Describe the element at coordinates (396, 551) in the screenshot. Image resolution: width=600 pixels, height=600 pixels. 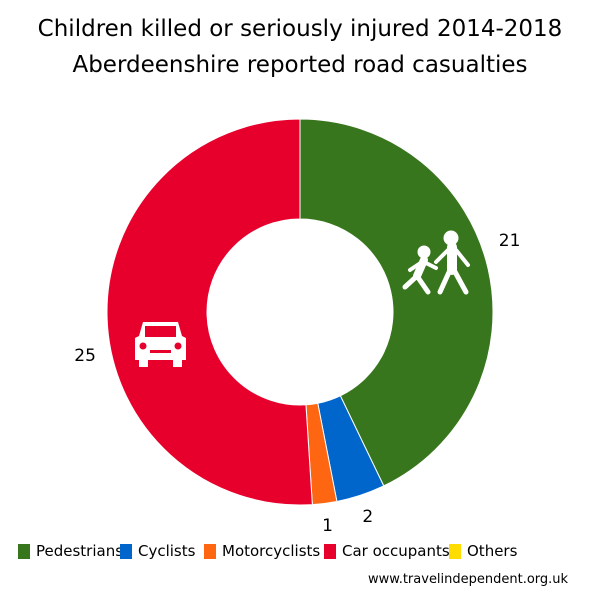
I see `legend-label: Car occupants` at that location.